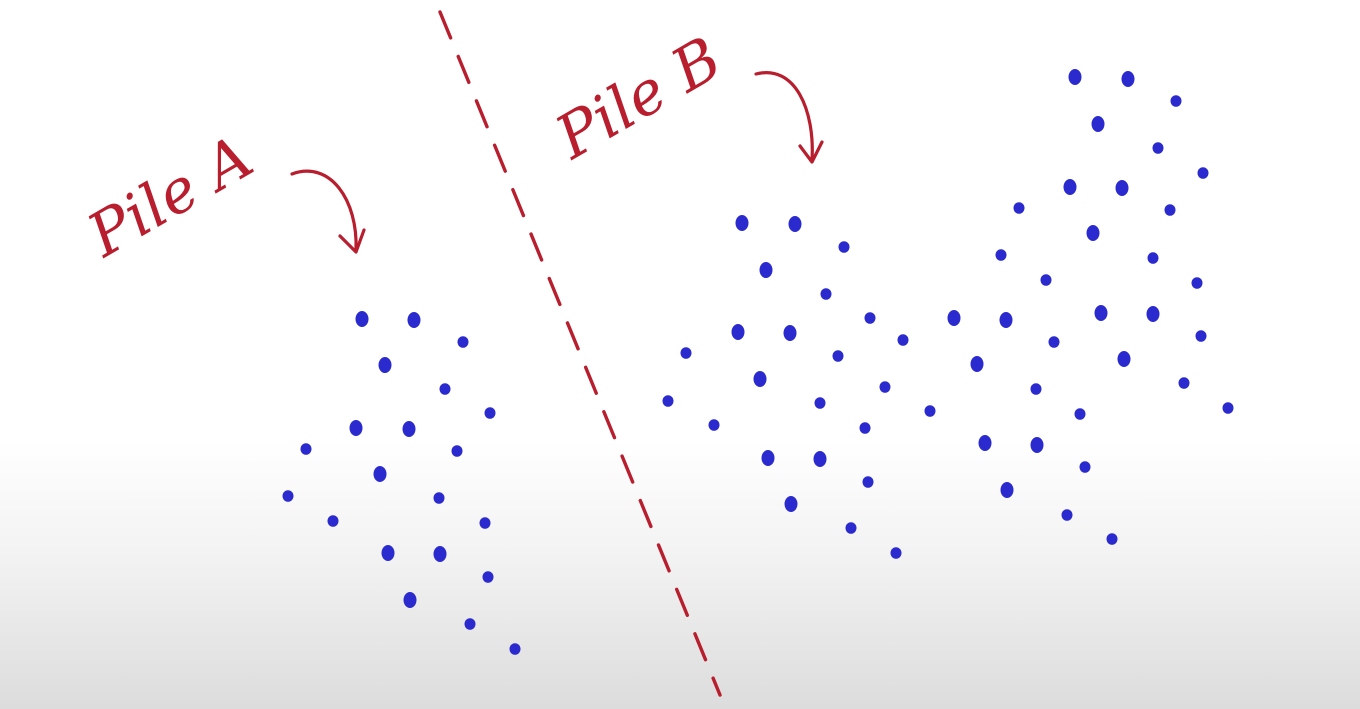 Image resolution: width=1360 pixels, height=709 pixels. Describe the element at coordinates (639, 99) in the screenshot. I see `pile-b-label: Pile B` at that location.